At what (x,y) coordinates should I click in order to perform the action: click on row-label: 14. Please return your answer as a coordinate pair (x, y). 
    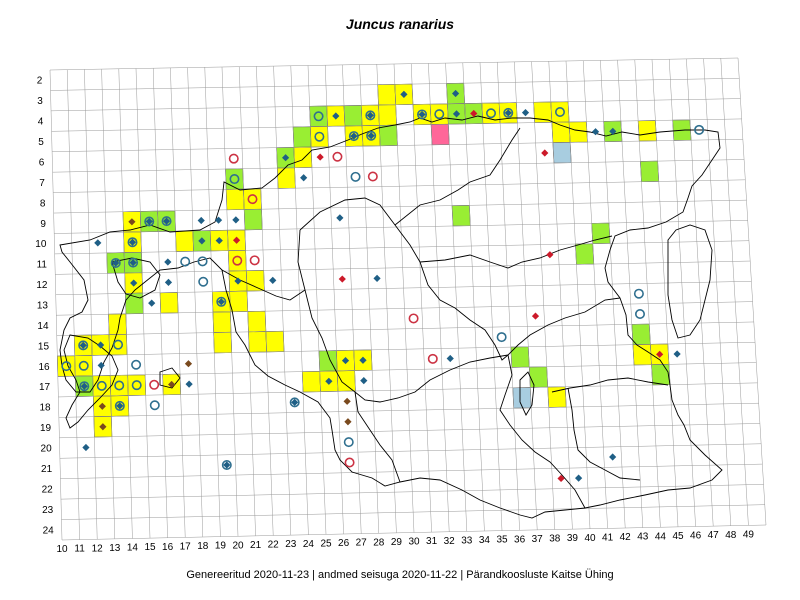
    Looking at the image, I should click on (43, 326).